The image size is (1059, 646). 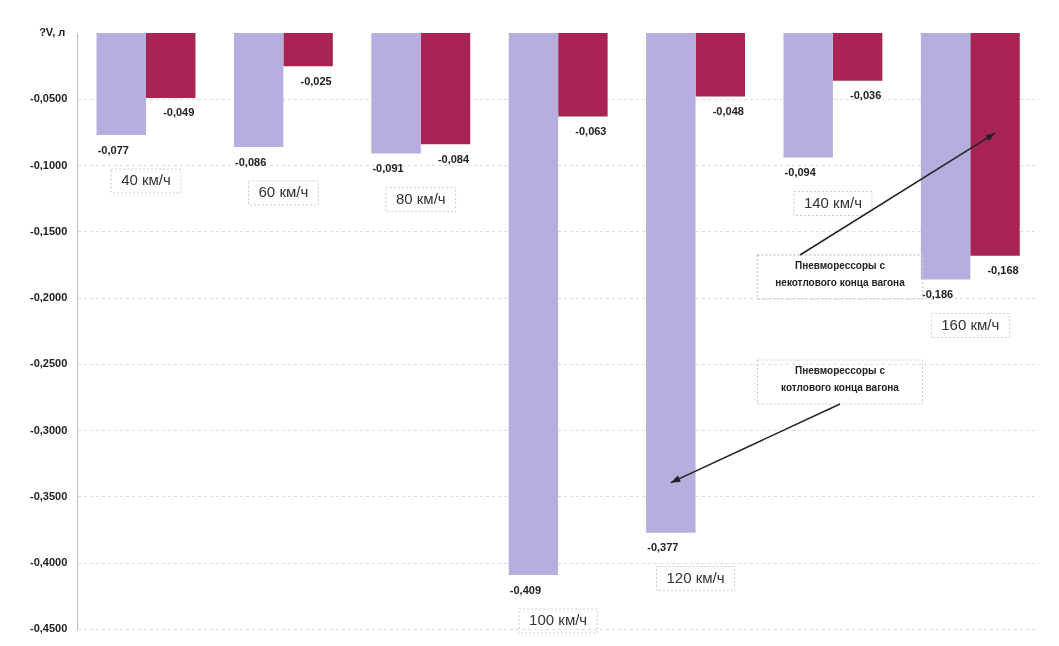 I want to click on x-tick-label: 120 км/ч, so click(x=695, y=577).